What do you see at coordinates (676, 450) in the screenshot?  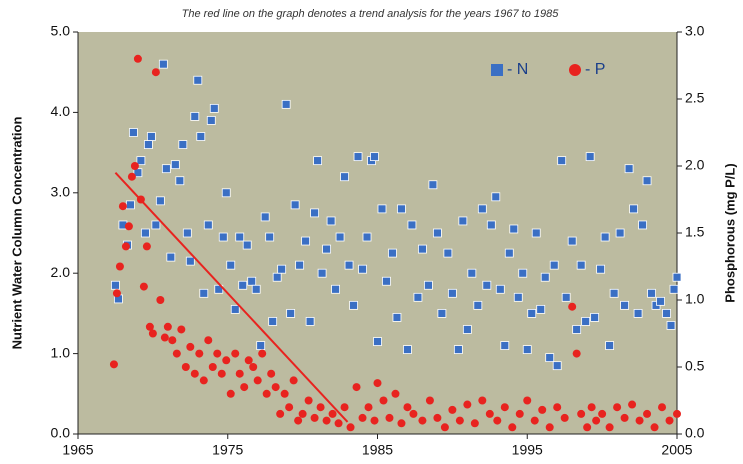 I see `x-tick-label: 2005` at bounding box center [676, 450].